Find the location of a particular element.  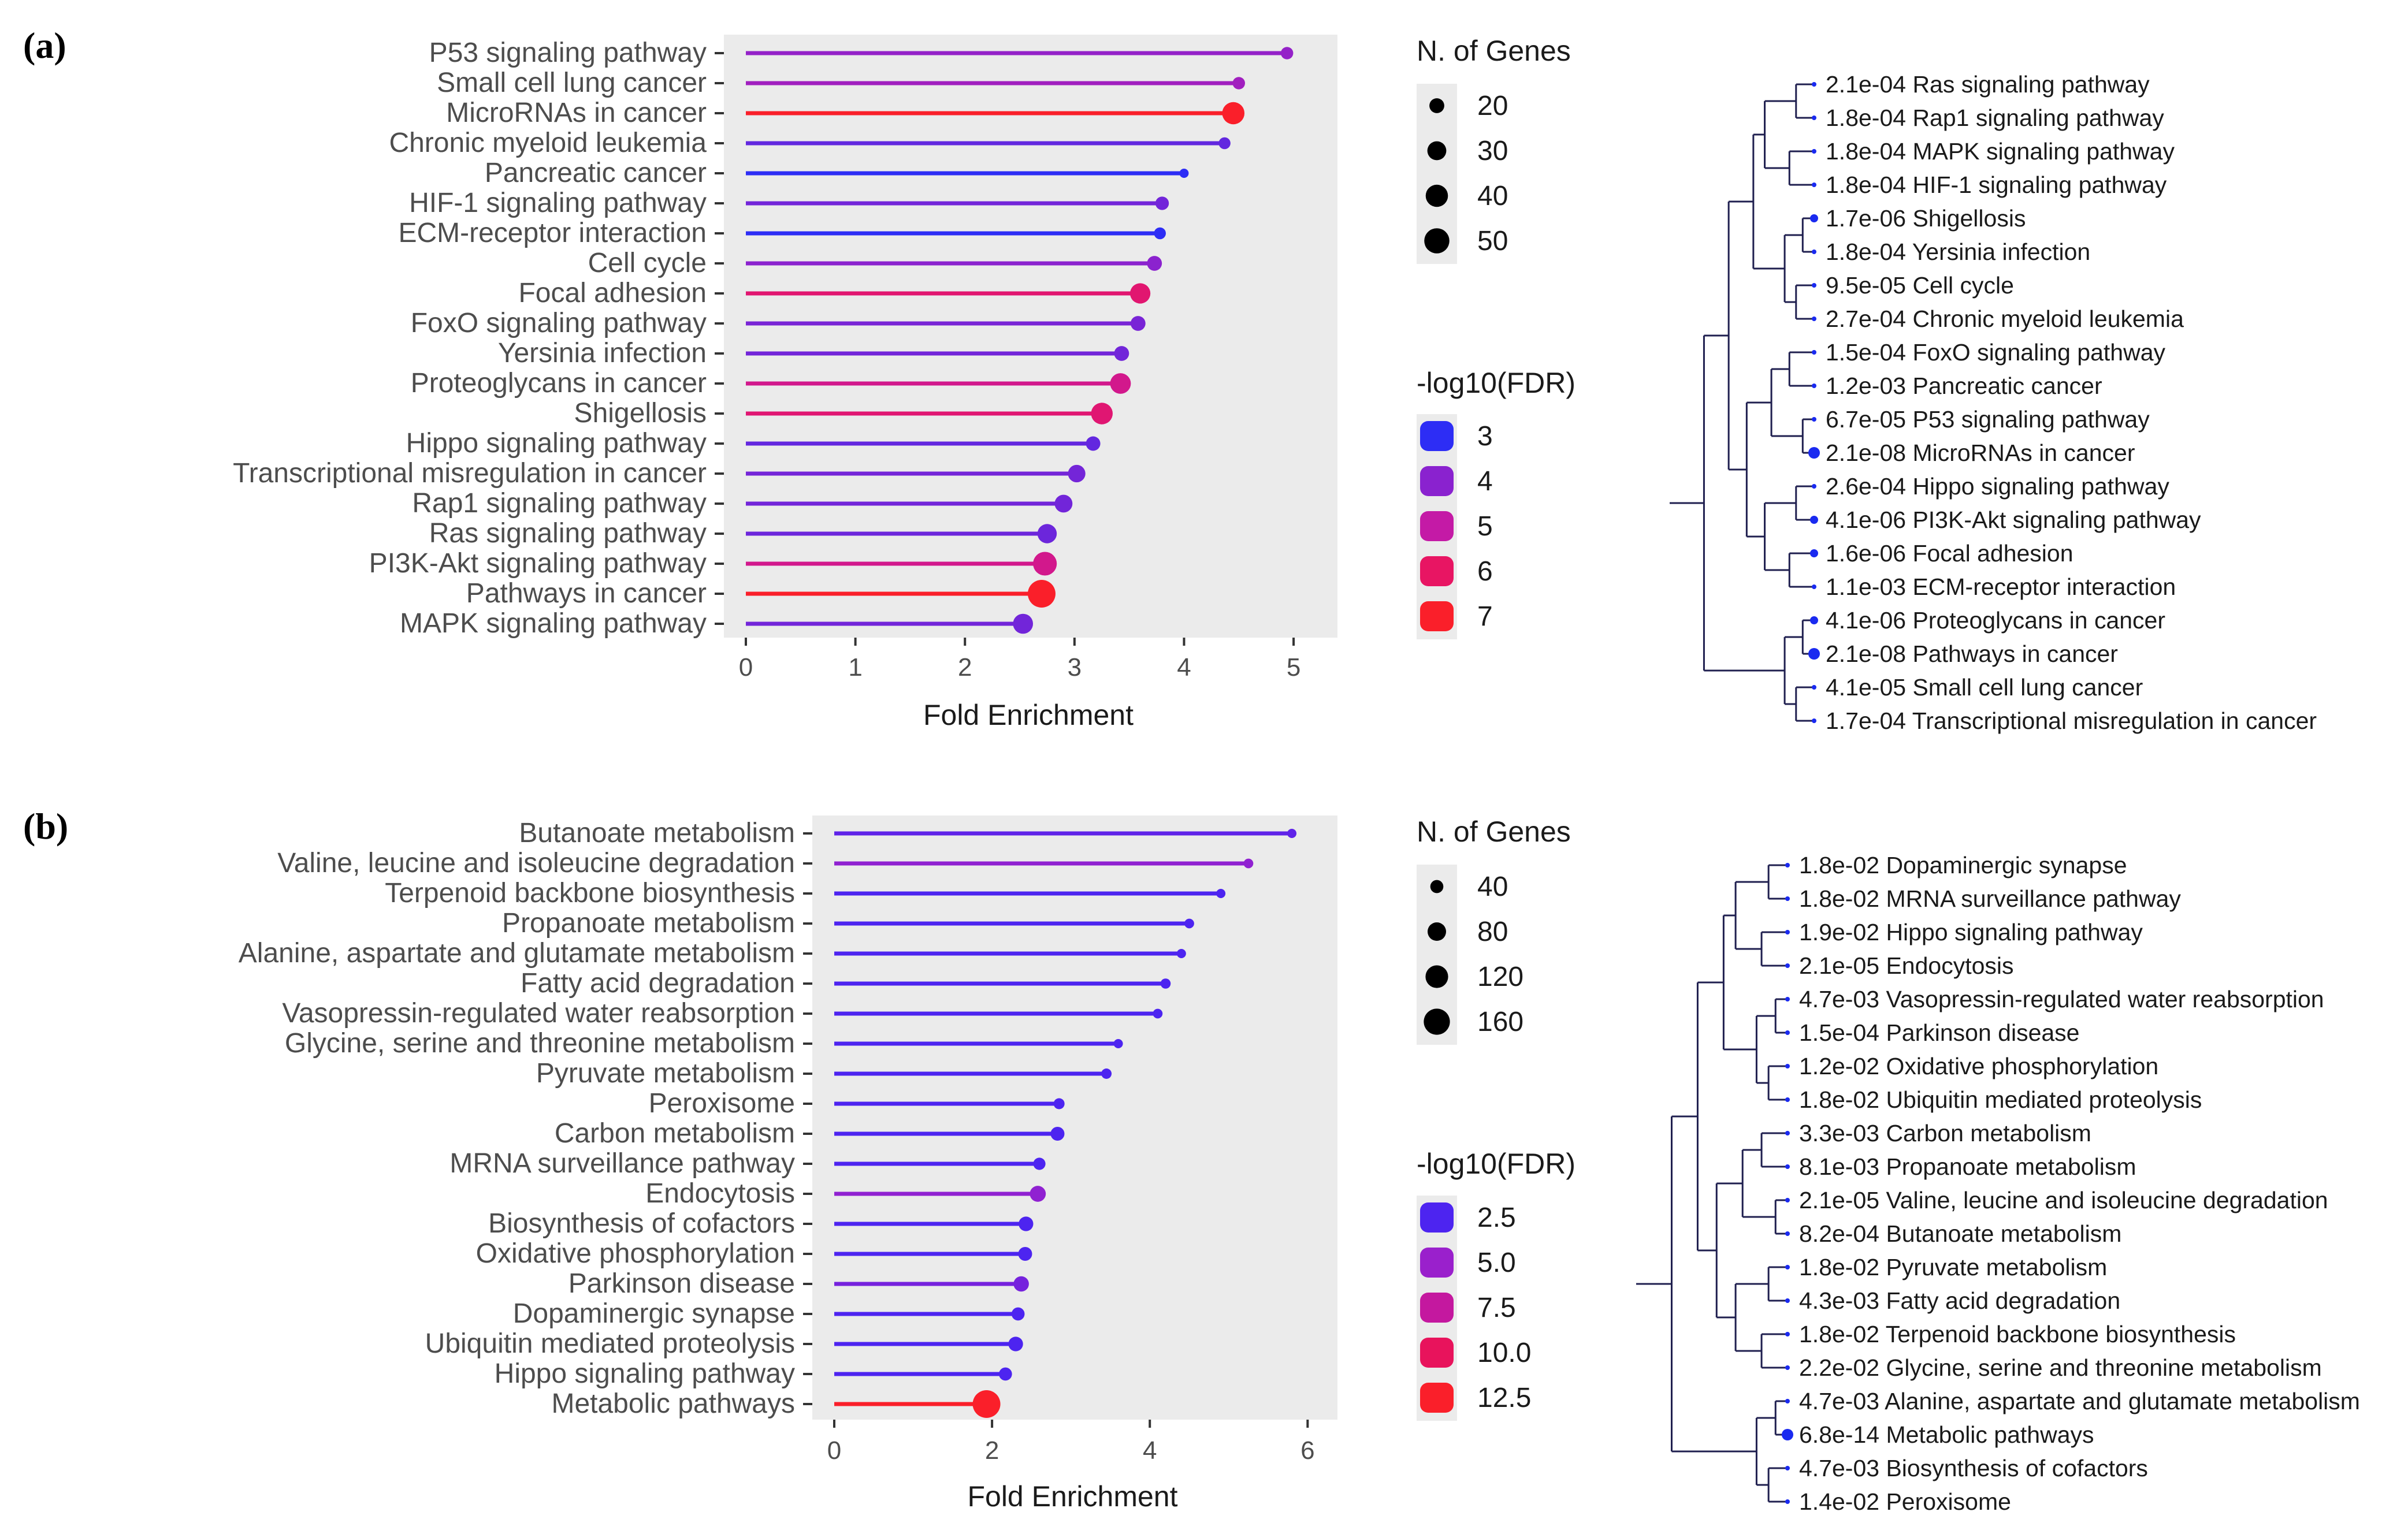

dendrogram-leaf-label: 3.3e-03 Carbon metabolism is located at coordinates (1945, 1133).